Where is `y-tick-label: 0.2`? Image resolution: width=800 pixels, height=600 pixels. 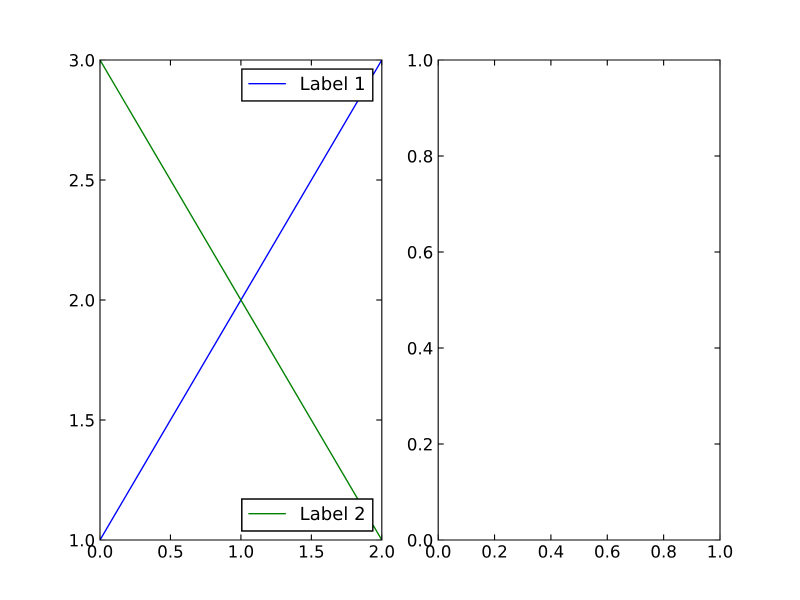
y-tick-label: 0.2 is located at coordinates (420, 444).